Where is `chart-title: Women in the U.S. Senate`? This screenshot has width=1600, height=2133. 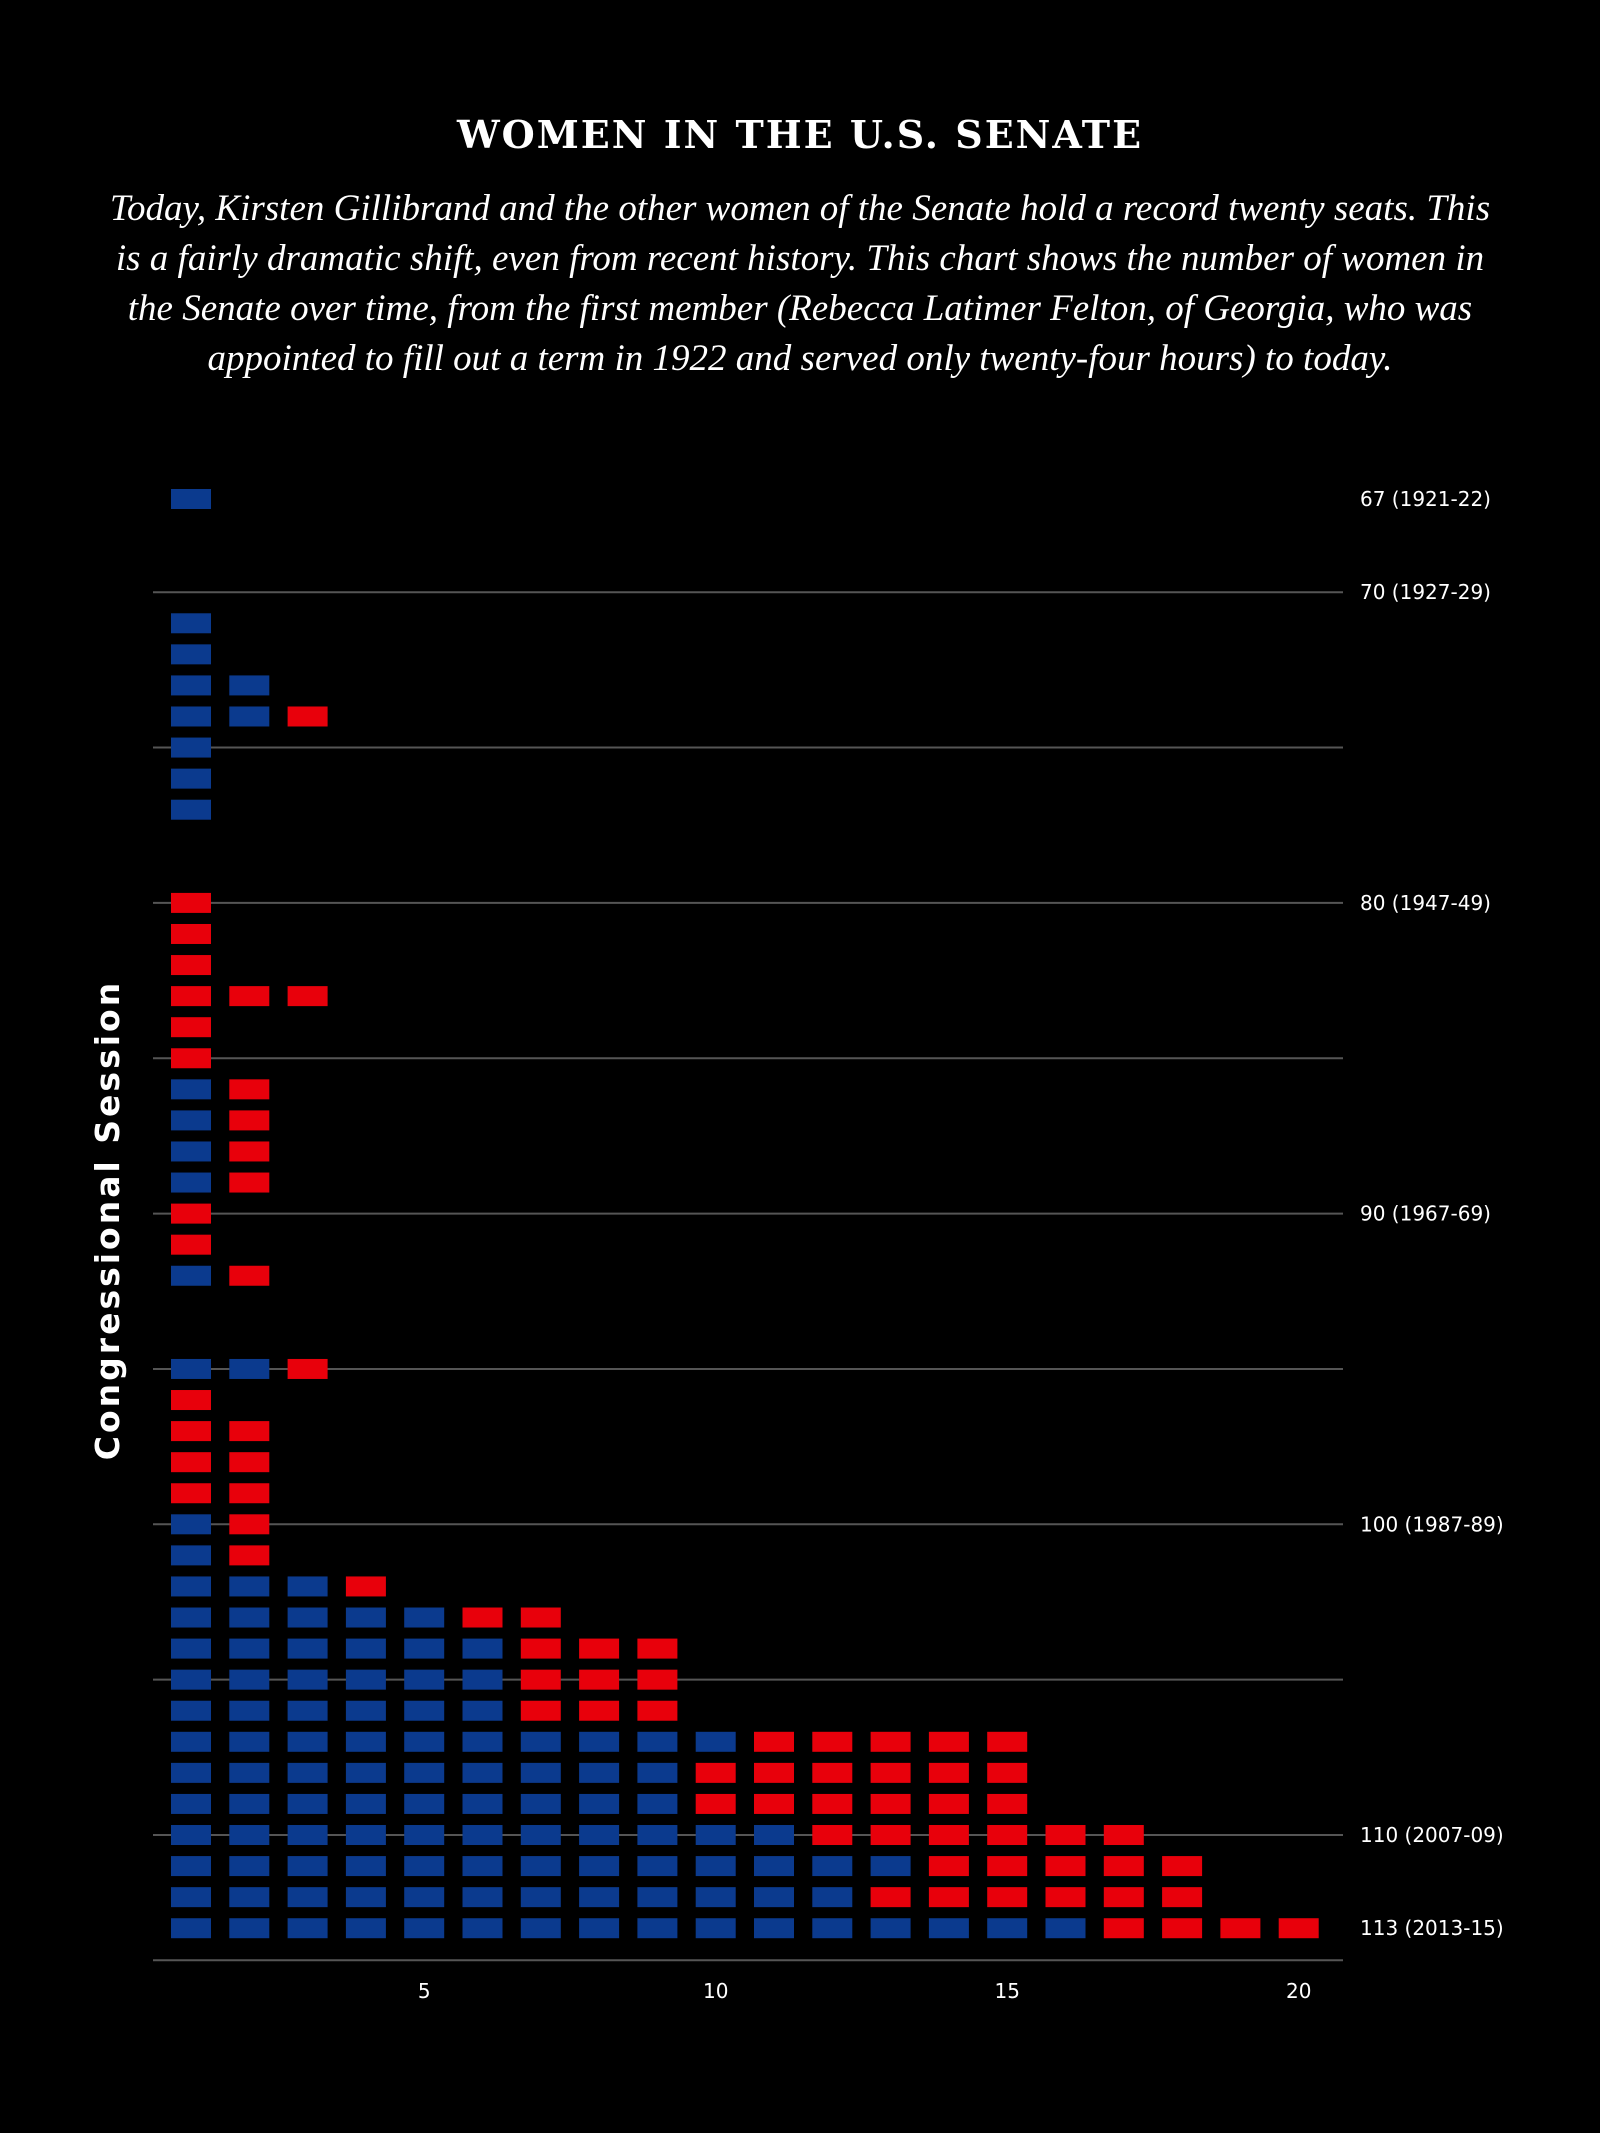
chart-title: Women in the U.S. Senate is located at coordinates (800, 134).